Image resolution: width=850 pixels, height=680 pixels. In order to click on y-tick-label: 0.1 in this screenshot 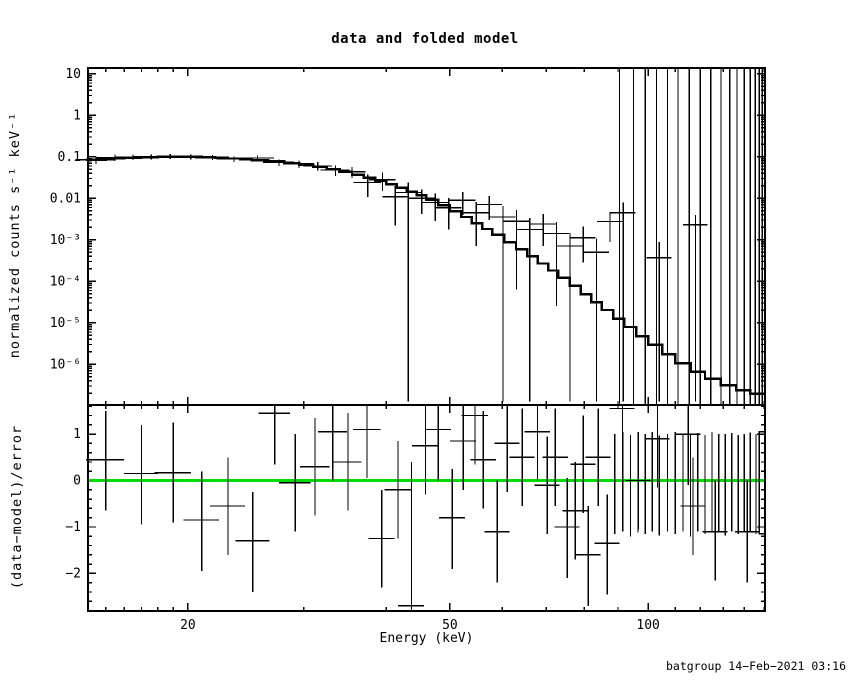, I will do `click(69, 157)`.